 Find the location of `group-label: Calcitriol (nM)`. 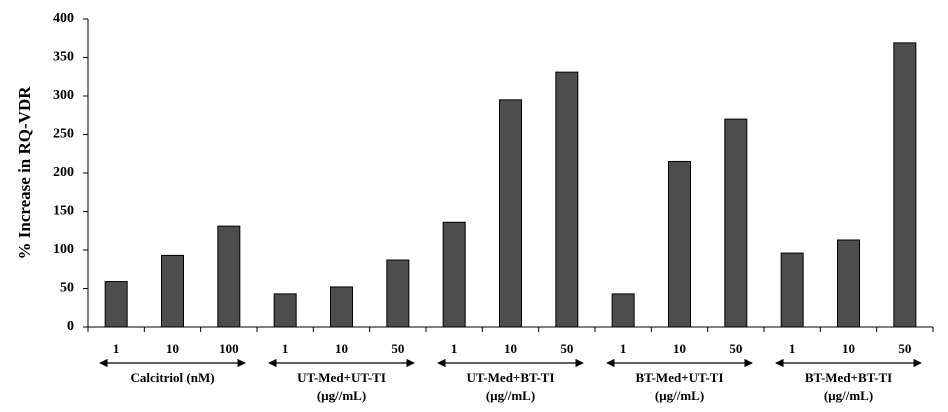

group-label: Calcitriol (nM) is located at coordinates (172, 377).